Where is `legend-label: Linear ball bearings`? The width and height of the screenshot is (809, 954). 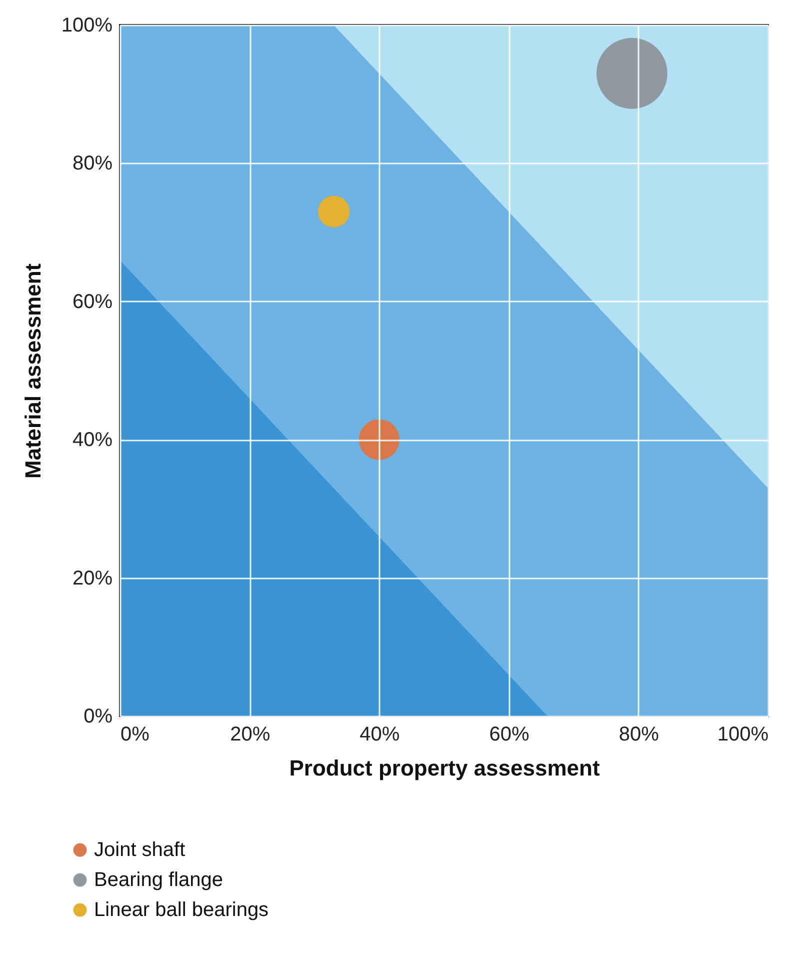 legend-label: Linear ball bearings is located at coordinates (181, 910).